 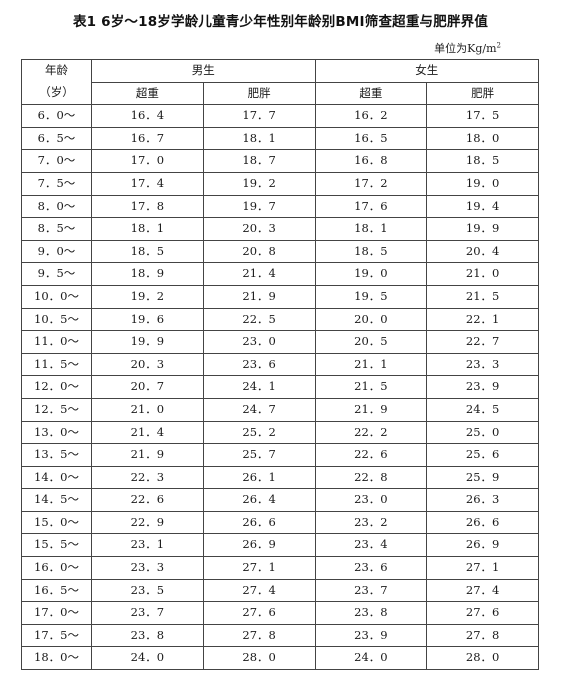 I want to click on female-overweight-cell: 16．8, so click(x=371, y=161).